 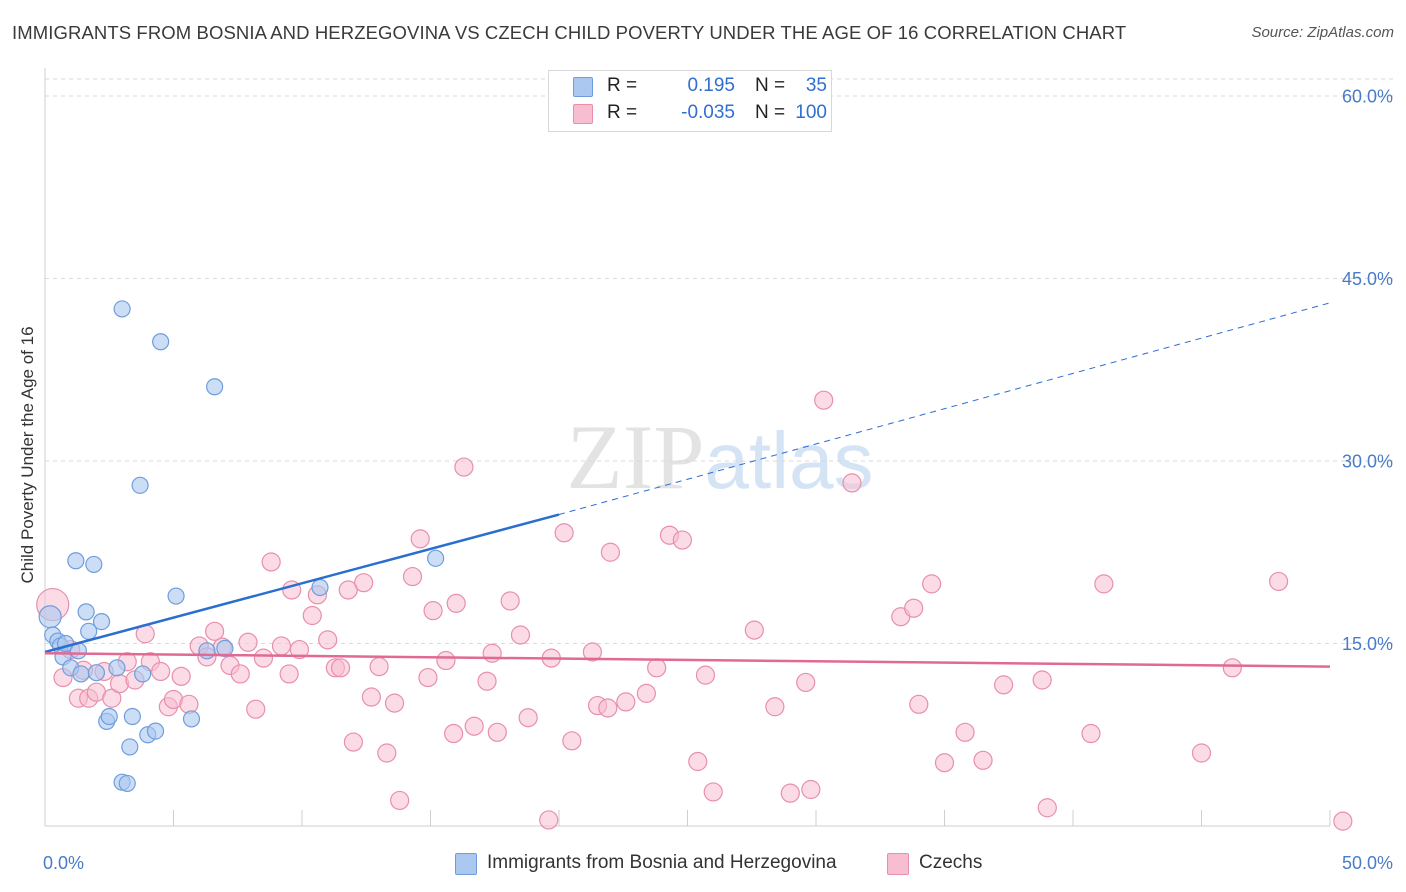 I want to click on y-tick-label: 30.0%, so click(x=1367, y=462).